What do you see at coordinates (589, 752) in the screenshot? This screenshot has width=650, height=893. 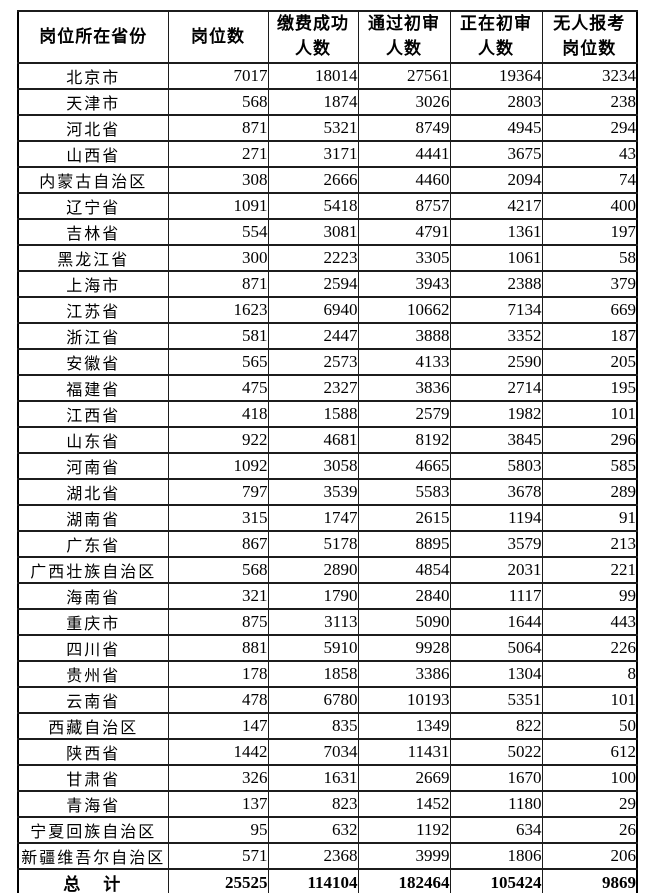 I see `value-cell: 612` at bounding box center [589, 752].